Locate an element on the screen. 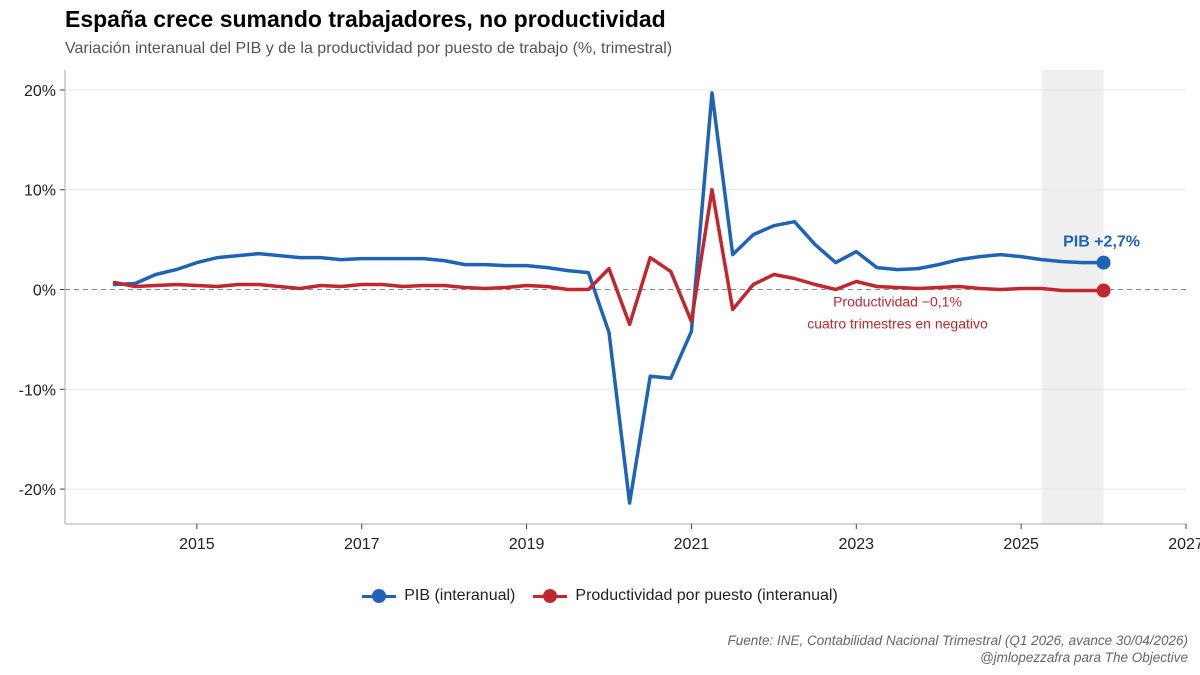 The image size is (1200, 675). legend-label-productividad: Productividad por puesto (interanual) is located at coordinates (706, 595).